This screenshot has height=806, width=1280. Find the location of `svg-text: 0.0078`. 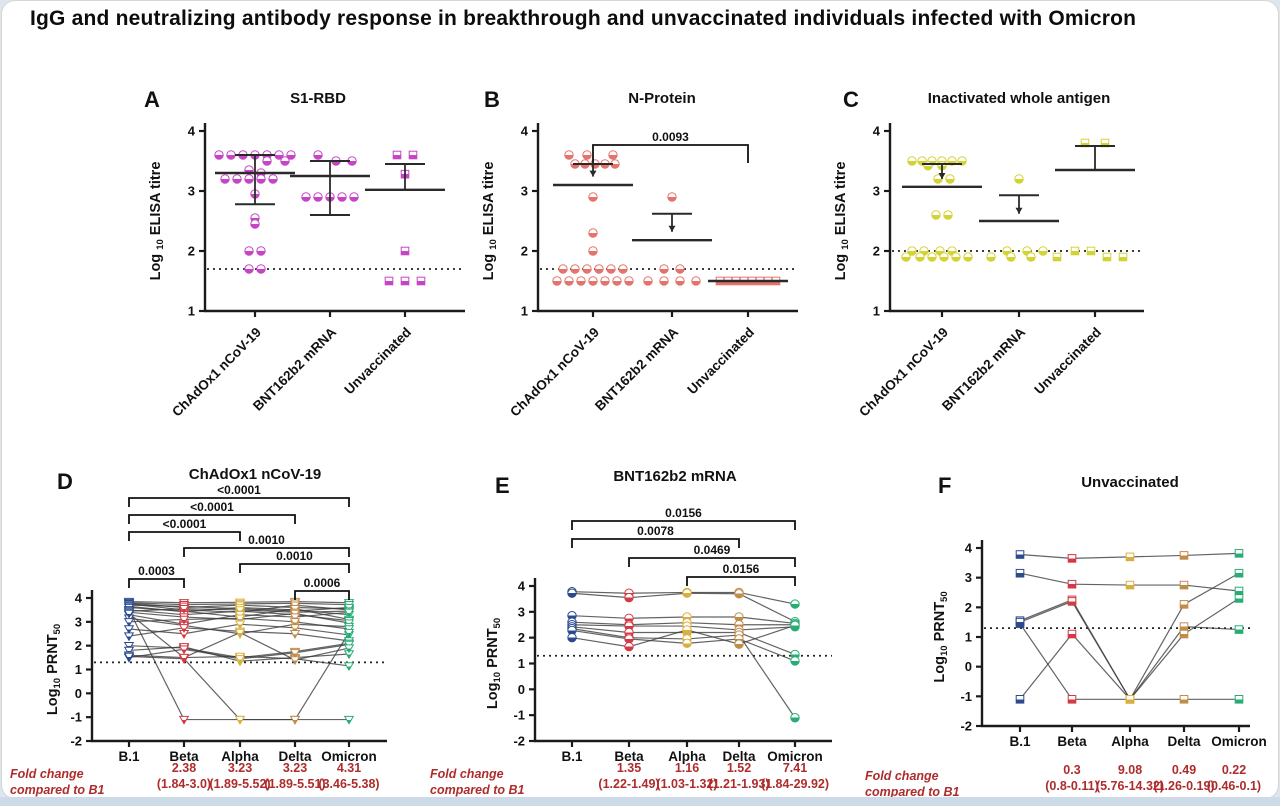

svg-text: 0.0078 is located at coordinates (655, 531).